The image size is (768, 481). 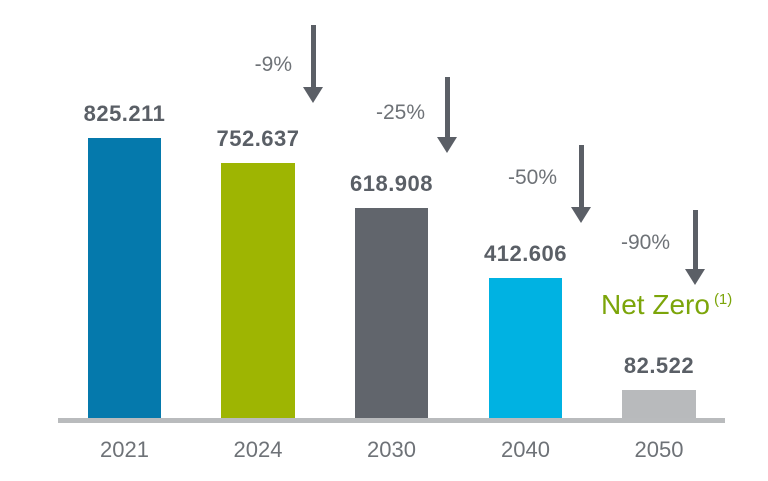 I want to click on bar-value-label: 82.522, so click(x=659, y=365).